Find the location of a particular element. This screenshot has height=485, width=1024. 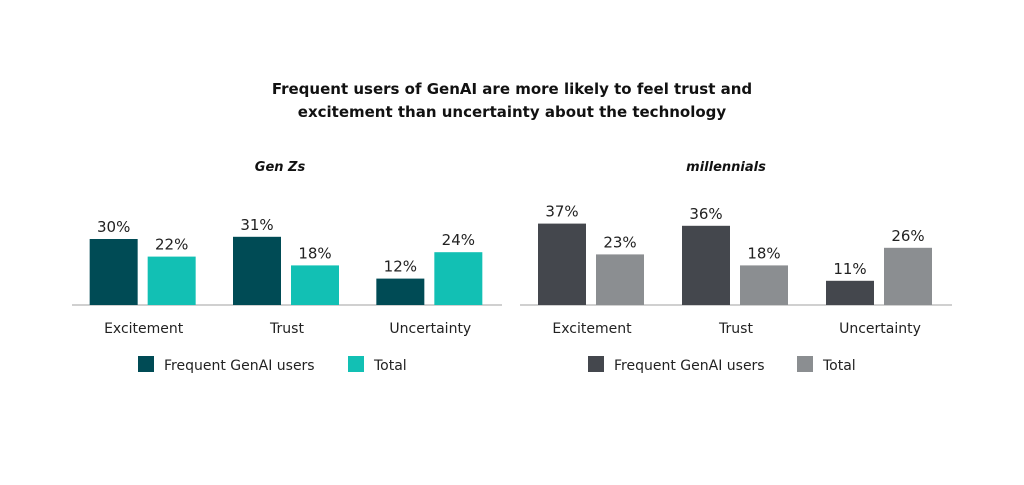

data-label: 26% is located at coordinates (907, 236).